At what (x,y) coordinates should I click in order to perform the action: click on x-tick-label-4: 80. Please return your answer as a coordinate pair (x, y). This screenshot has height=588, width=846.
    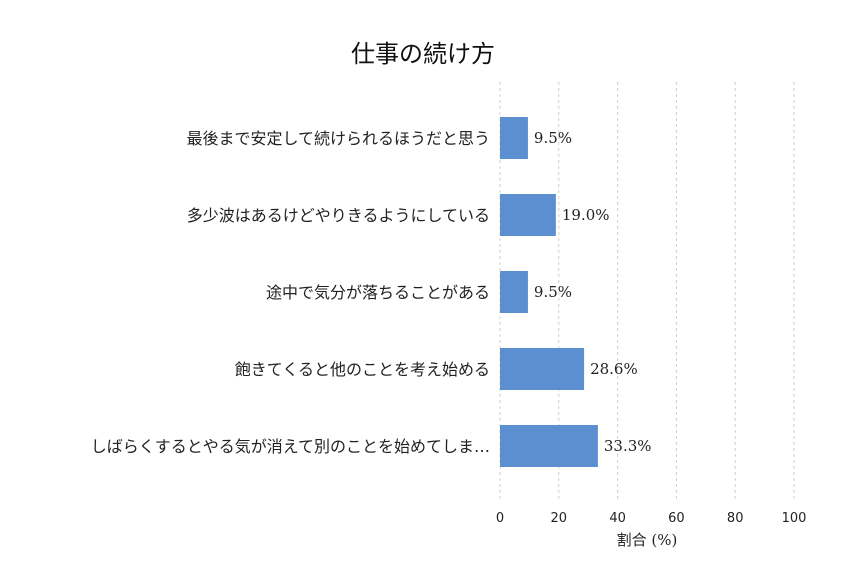
    Looking at the image, I should click on (735, 518).